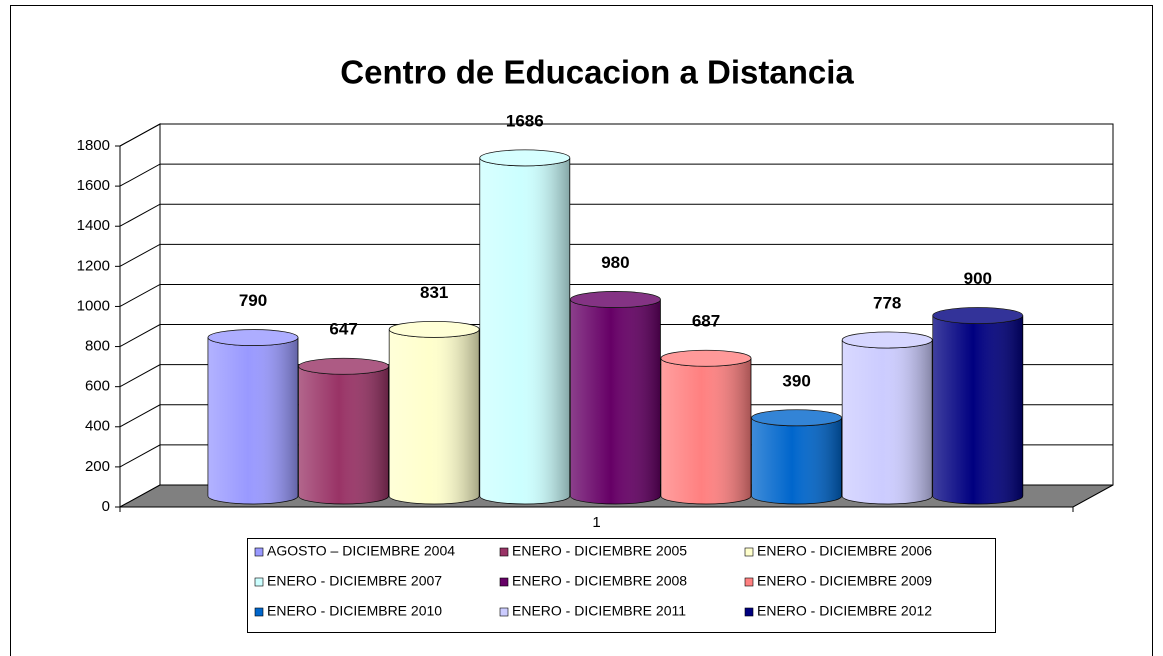 Image resolution: width=1163 pixels, height=656 pixels. What do you see at coordinates (599, 551) in the screenshot?
I see `legend-label: ENERO - DICIEMBRE 2005` at bounding box center [599, 551].